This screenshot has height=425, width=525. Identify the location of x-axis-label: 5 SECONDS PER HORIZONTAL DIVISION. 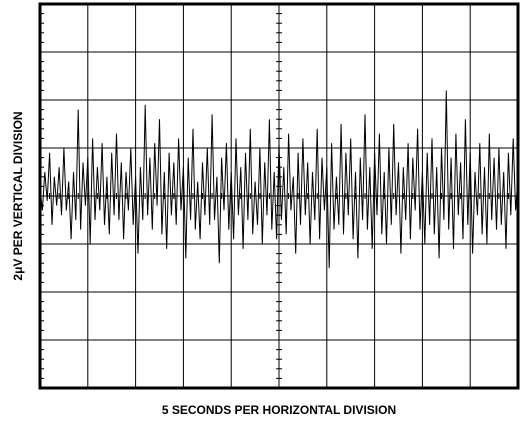
(279, 410).